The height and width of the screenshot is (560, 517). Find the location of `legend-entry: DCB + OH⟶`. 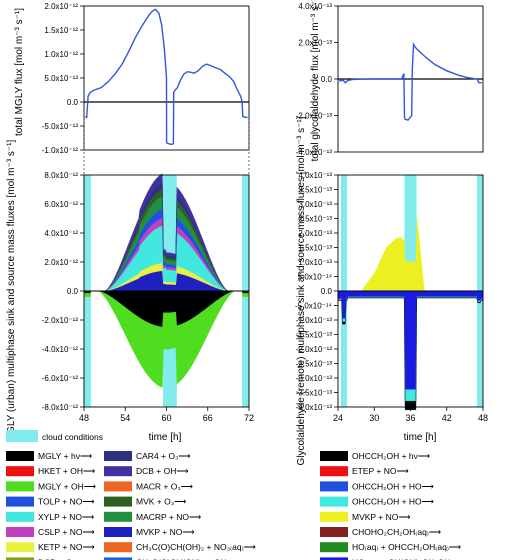

legend-entry: DCB + OH⟶ is located at coordinates (162, 471).